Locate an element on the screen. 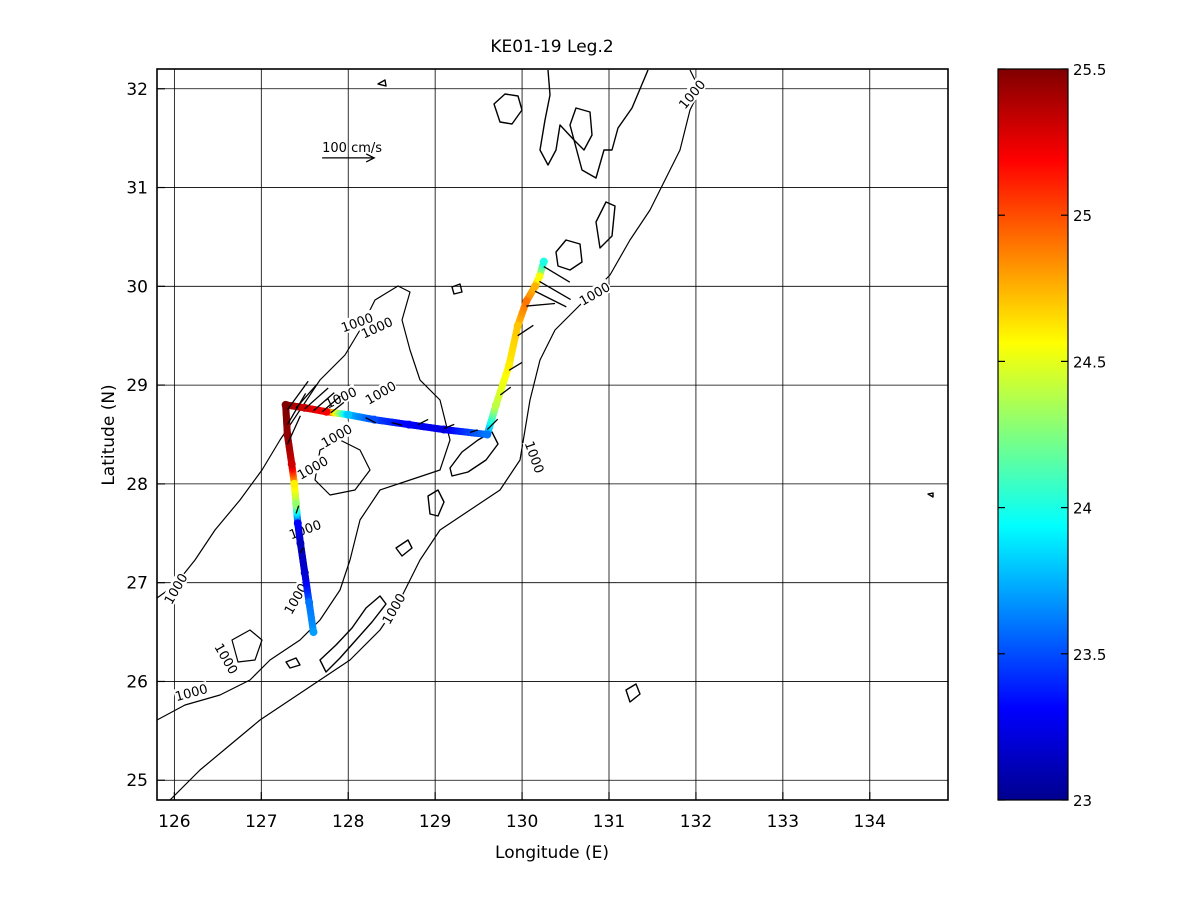 This screenshot has width=1200, height=904. y-tick-label: 29 is located at coordinates (137, 386).